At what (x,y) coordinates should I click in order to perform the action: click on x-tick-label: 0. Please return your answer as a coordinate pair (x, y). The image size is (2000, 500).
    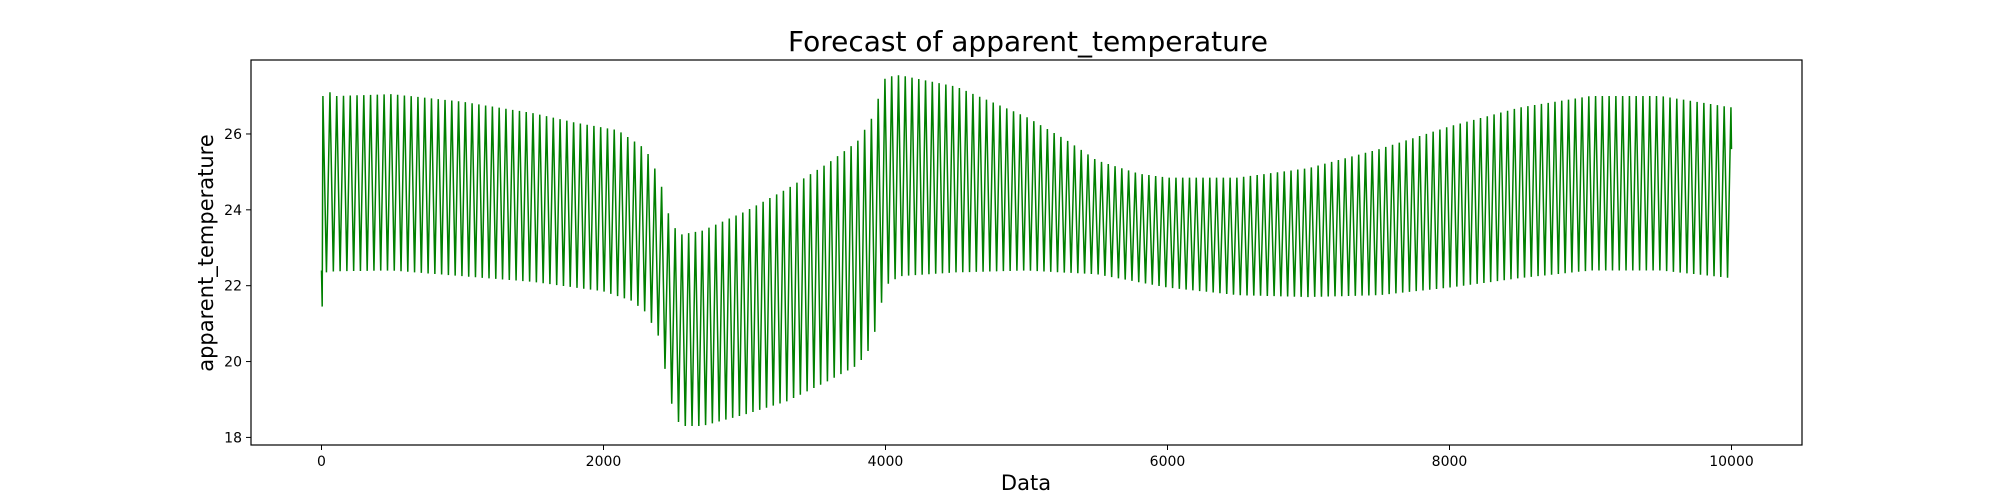
    Looking at the image, I should click on (321, 462).